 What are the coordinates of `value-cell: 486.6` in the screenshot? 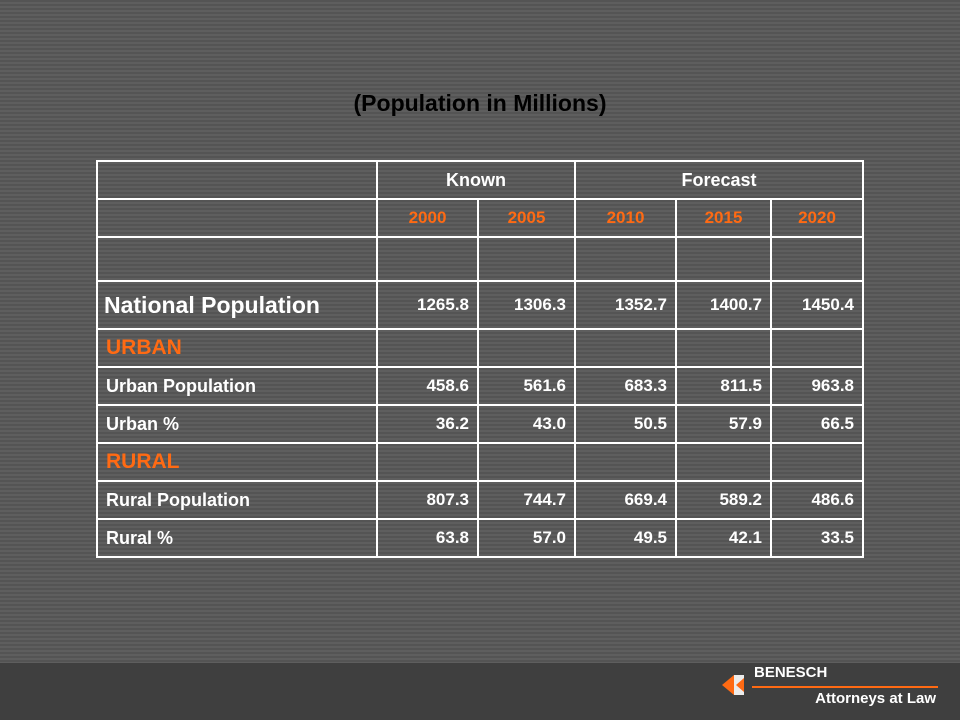 It's located at (817, 500).